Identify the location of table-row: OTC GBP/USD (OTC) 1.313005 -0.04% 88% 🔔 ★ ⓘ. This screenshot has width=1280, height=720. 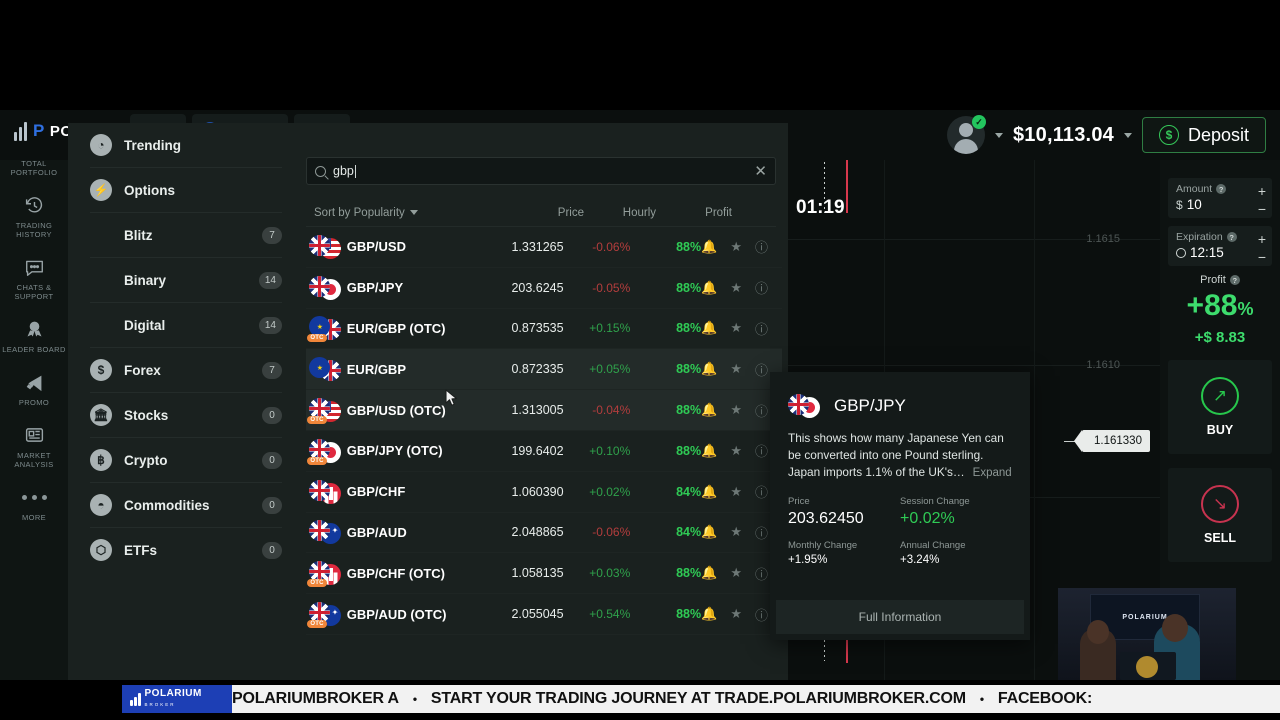
(544, 410).